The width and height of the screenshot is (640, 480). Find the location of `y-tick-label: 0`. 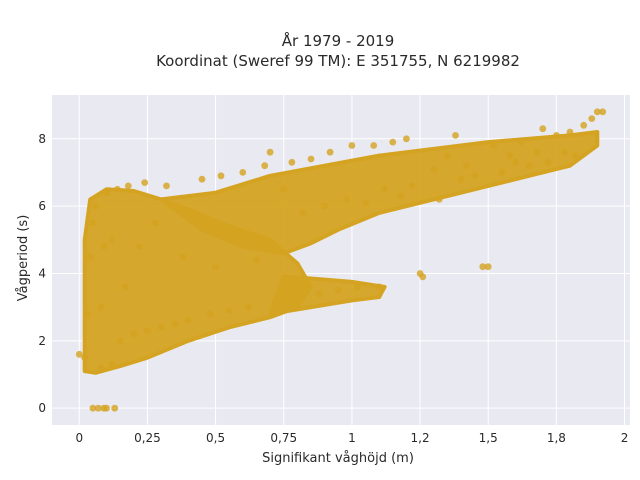

y-tick-label: 0 is located at coordinates (42, 408).